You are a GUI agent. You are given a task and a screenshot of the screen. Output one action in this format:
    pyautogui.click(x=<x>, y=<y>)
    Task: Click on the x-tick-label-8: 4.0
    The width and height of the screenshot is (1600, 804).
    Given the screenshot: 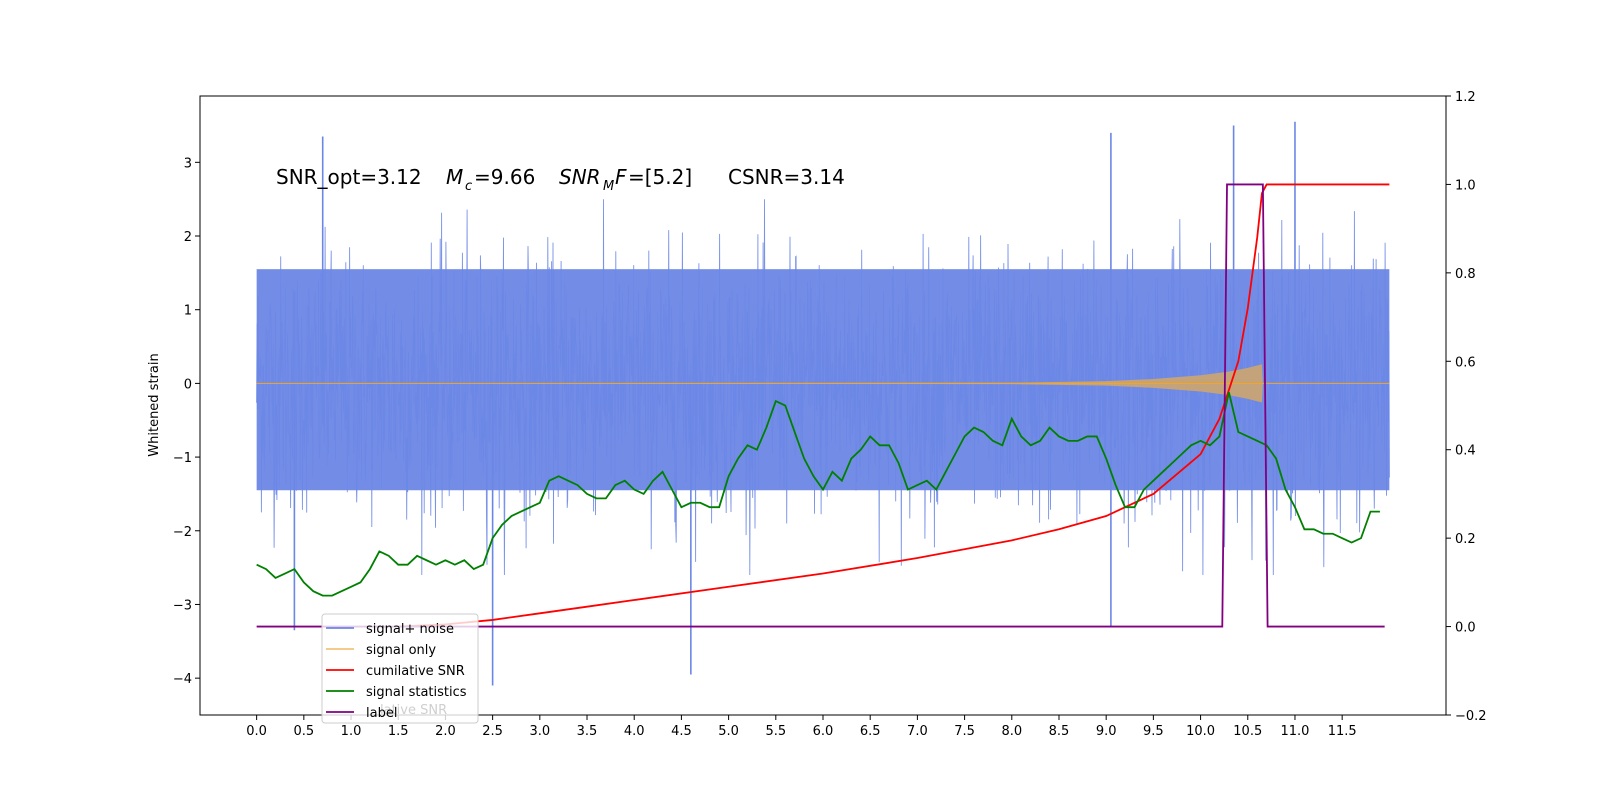 What is the action you would take?
    pyautogui.click(x=634, y=731)
    